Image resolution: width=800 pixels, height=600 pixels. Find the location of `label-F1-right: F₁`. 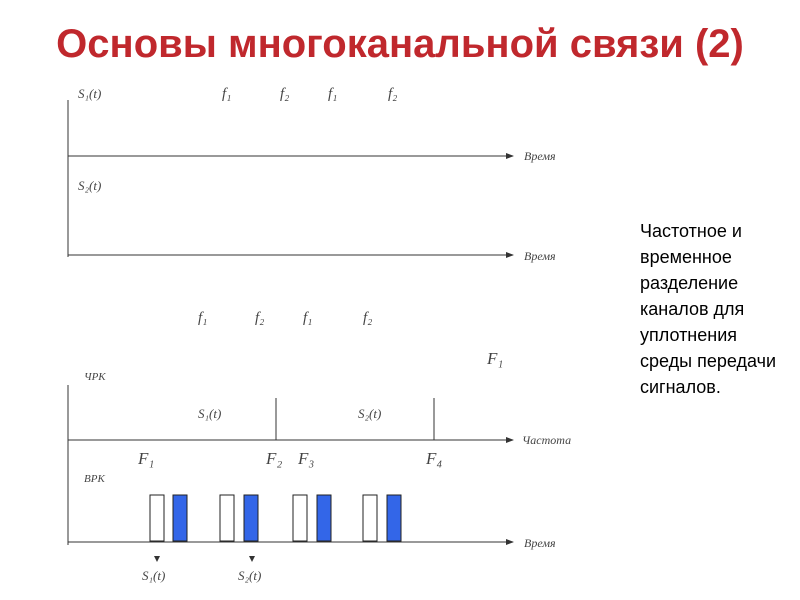

label-F1-right: F₁ is located at coordinates (494, 358).